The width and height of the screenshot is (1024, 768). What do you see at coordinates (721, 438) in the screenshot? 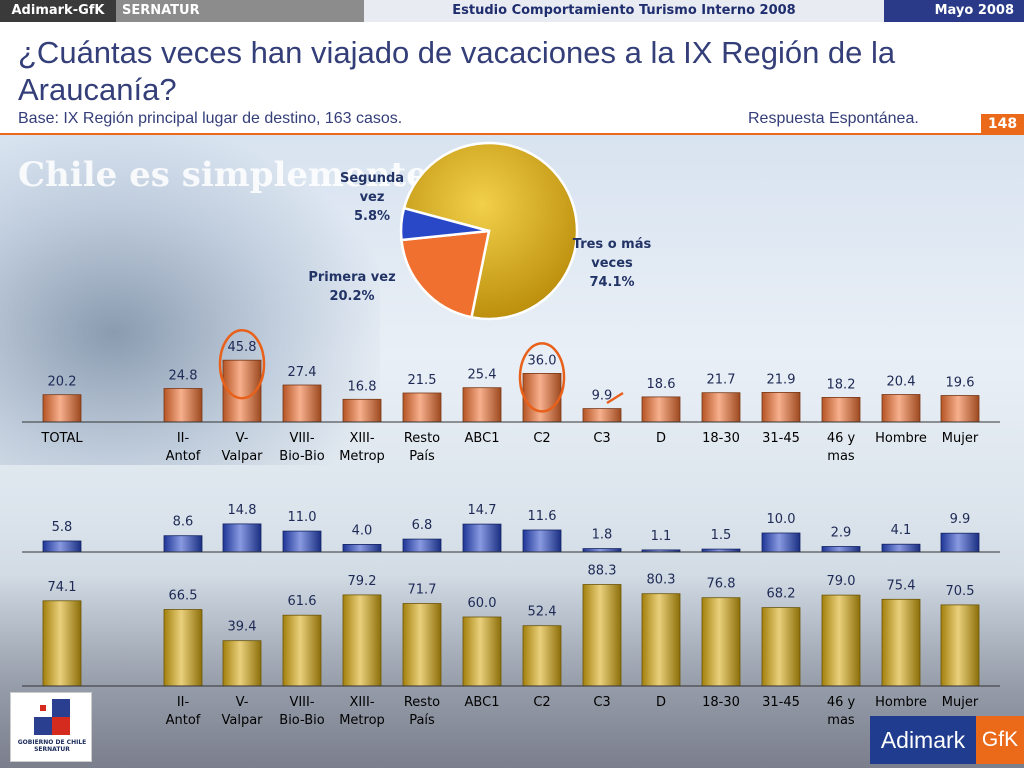
I see `category-label: 18-30` at bounding box center [721, 438].